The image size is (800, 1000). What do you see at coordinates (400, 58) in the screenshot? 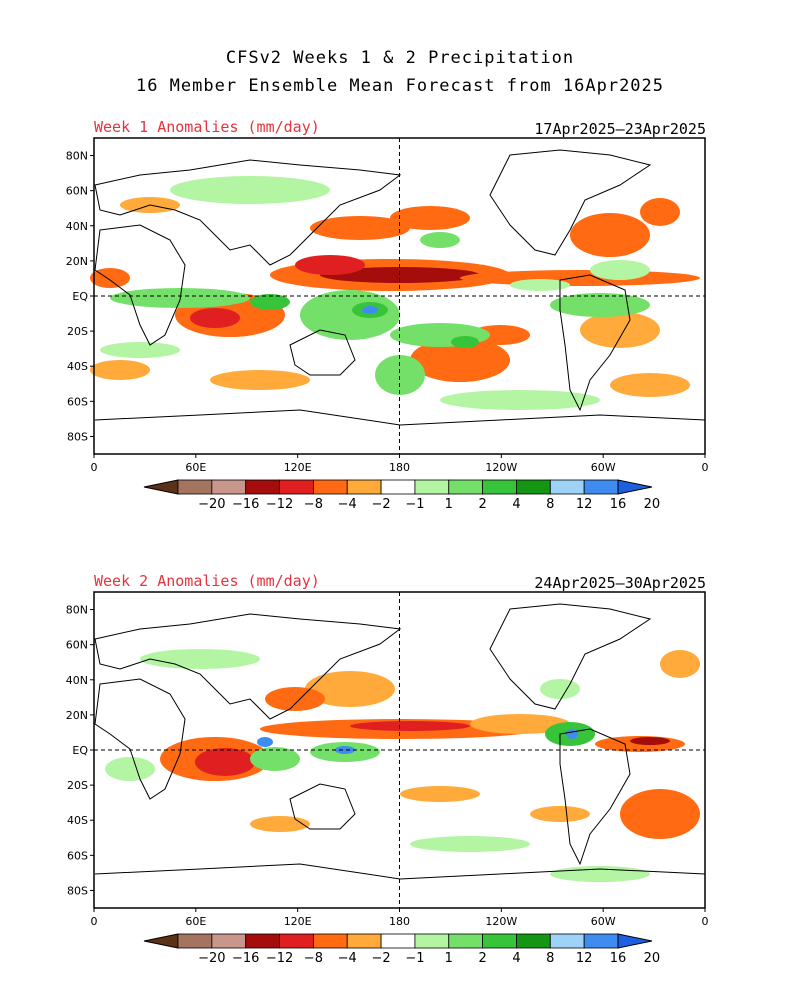
I see `chart-title-line1: CFSv2 Weeks 1 & 2 Precipitation` at bounding box center [400, 58].